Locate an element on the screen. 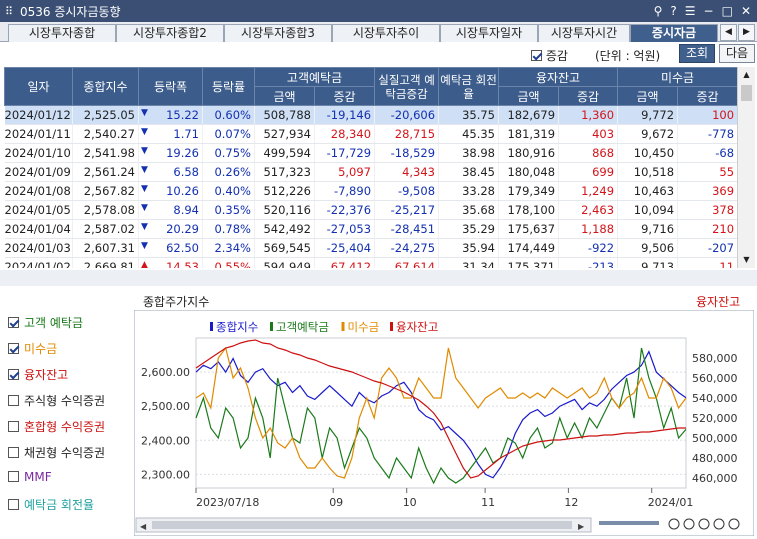  cell-turn: 38.98 is located at coordinates (469, 153).